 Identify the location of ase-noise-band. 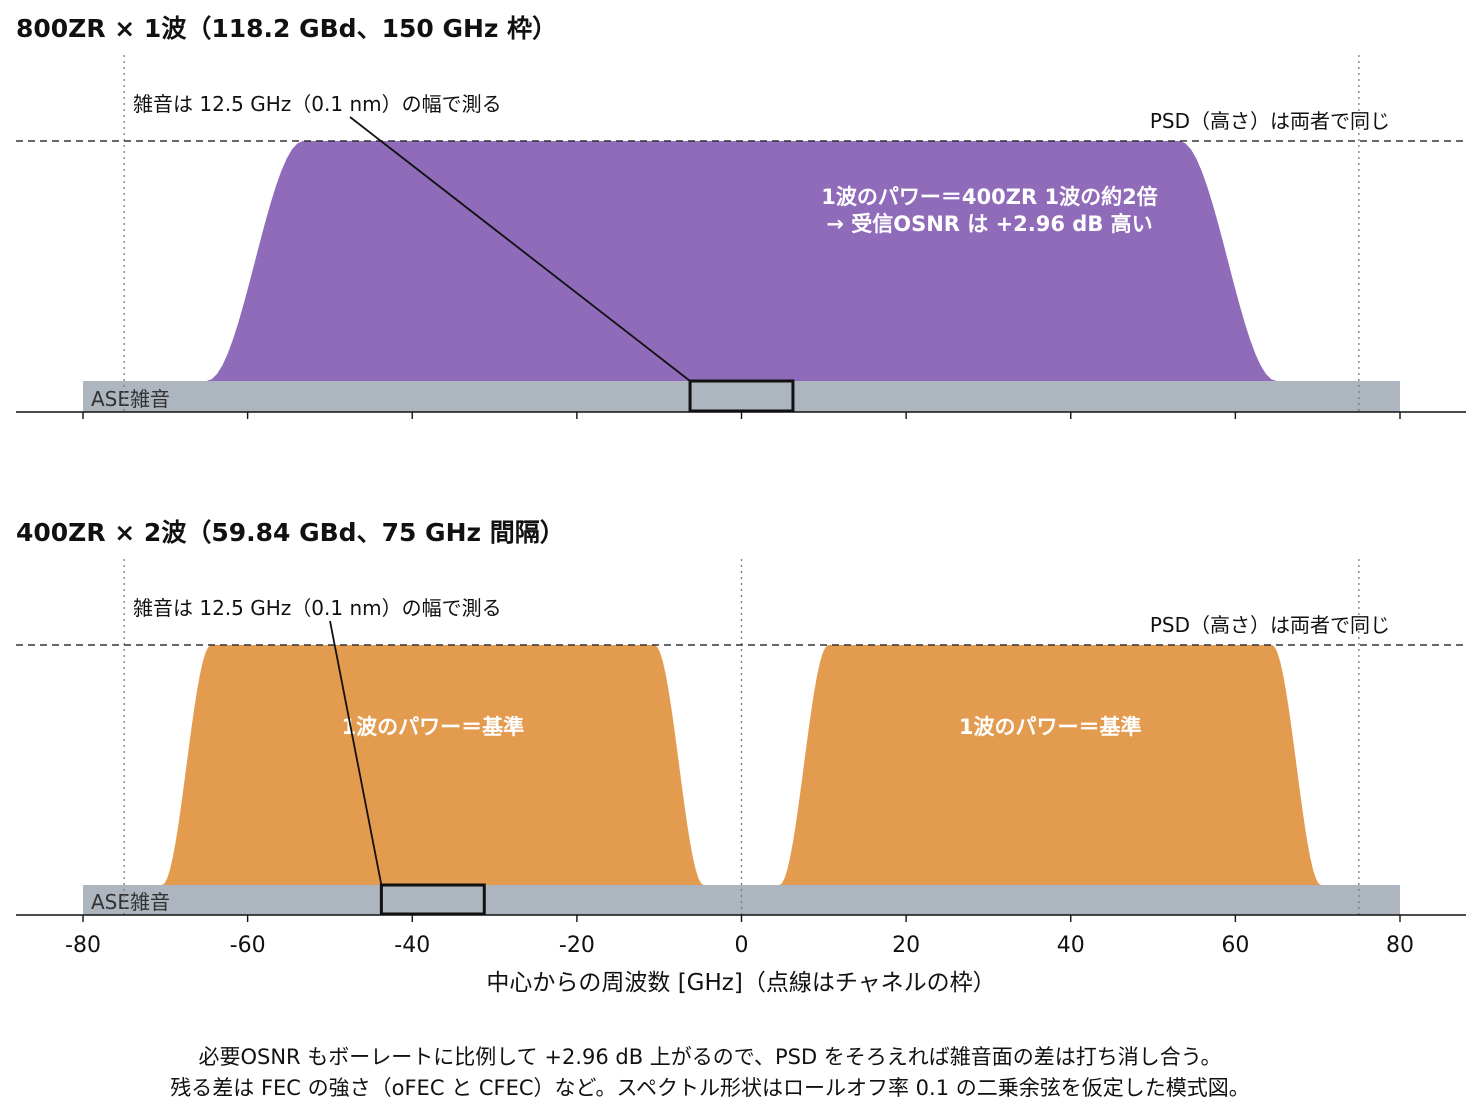
(741, 396).